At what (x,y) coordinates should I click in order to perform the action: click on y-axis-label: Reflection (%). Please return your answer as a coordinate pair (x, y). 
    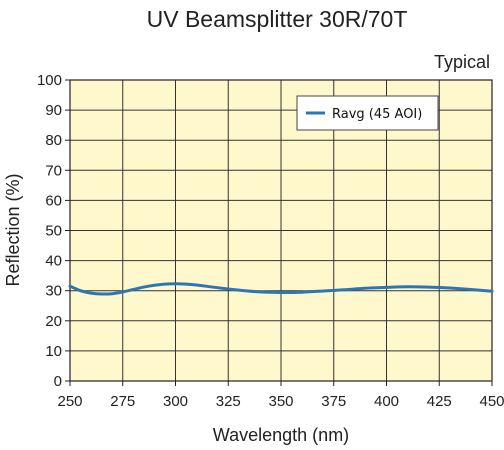
    Looking at the image, I should click on (13, 229).